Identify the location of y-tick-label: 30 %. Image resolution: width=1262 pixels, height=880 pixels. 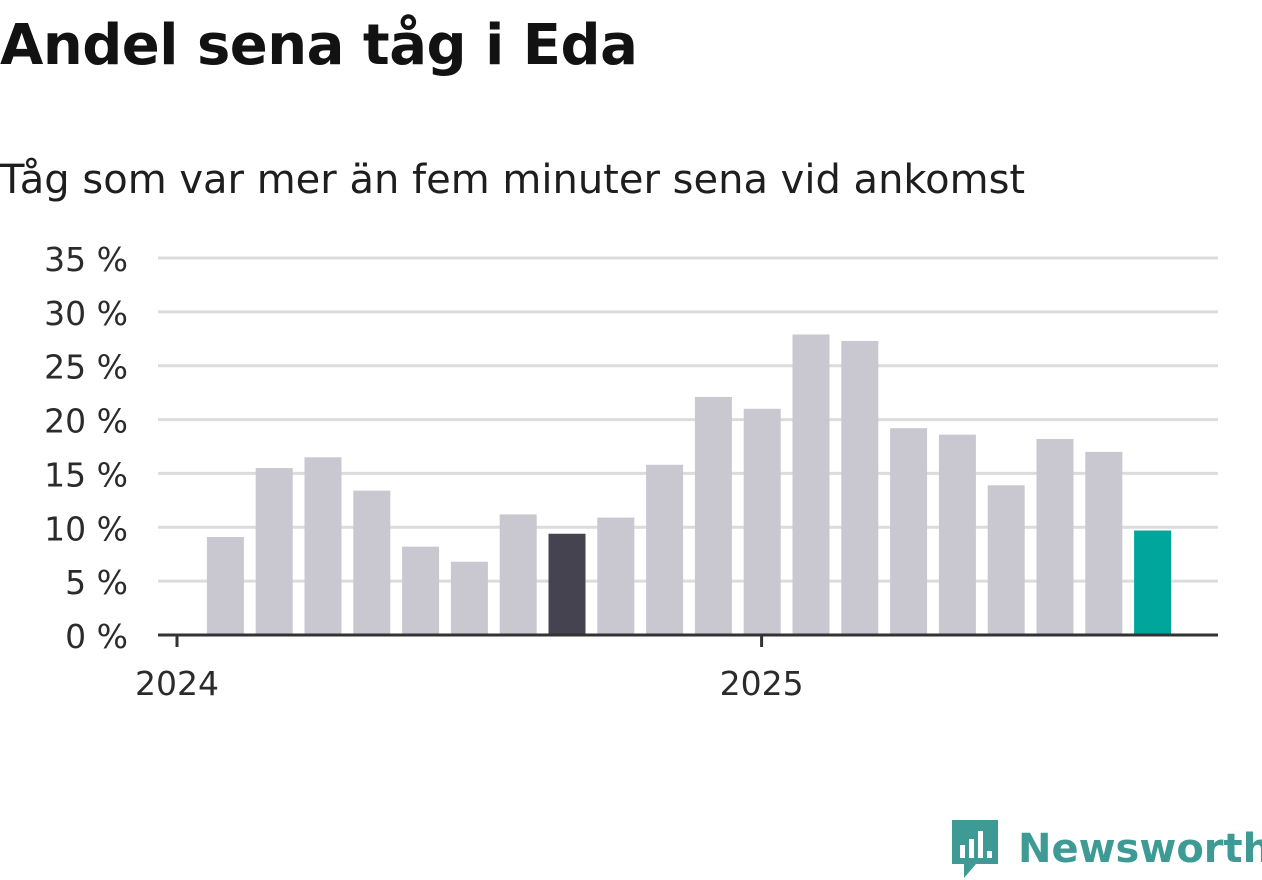
(86, 313).